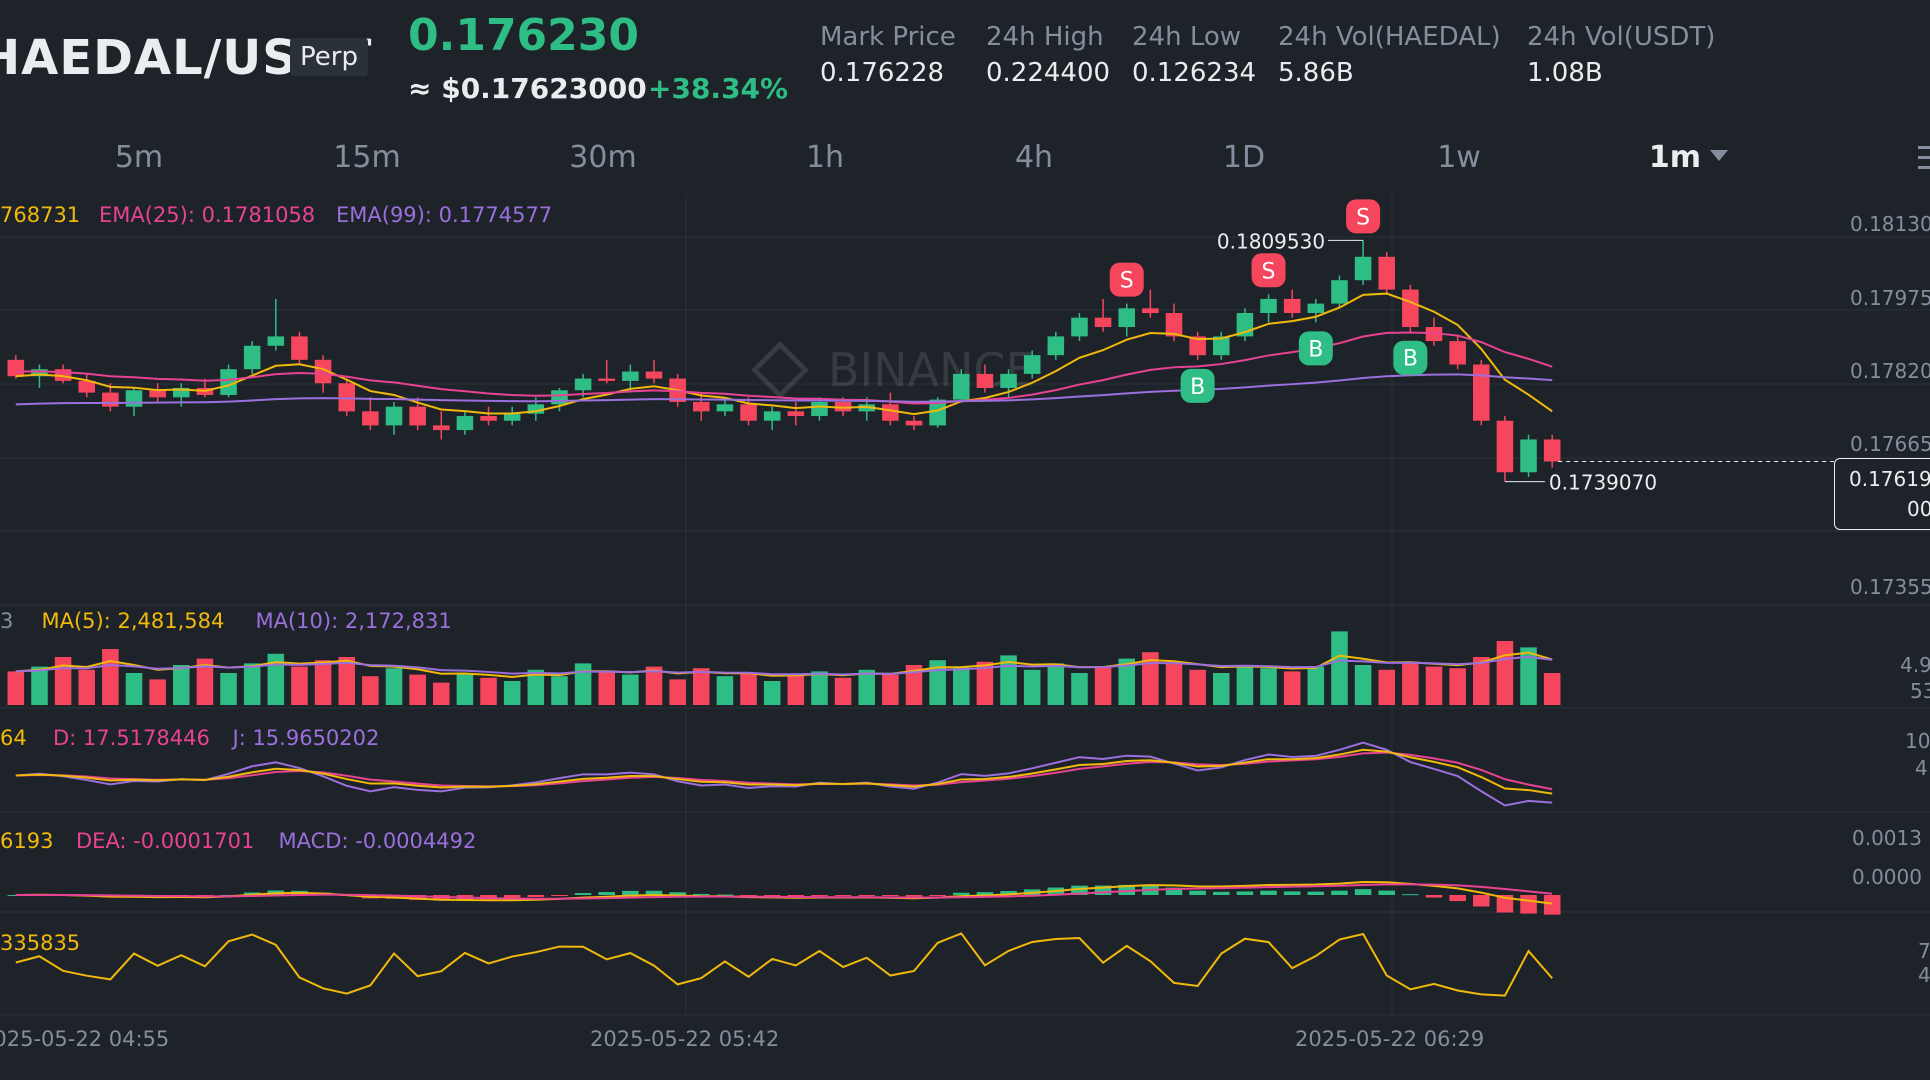 This screenshot has width=1930, height=1080. Describe the element at coordinates (1194, 55) in the screenshot. I see `stat-24h-low: 24h Low 0.126234` at that location.